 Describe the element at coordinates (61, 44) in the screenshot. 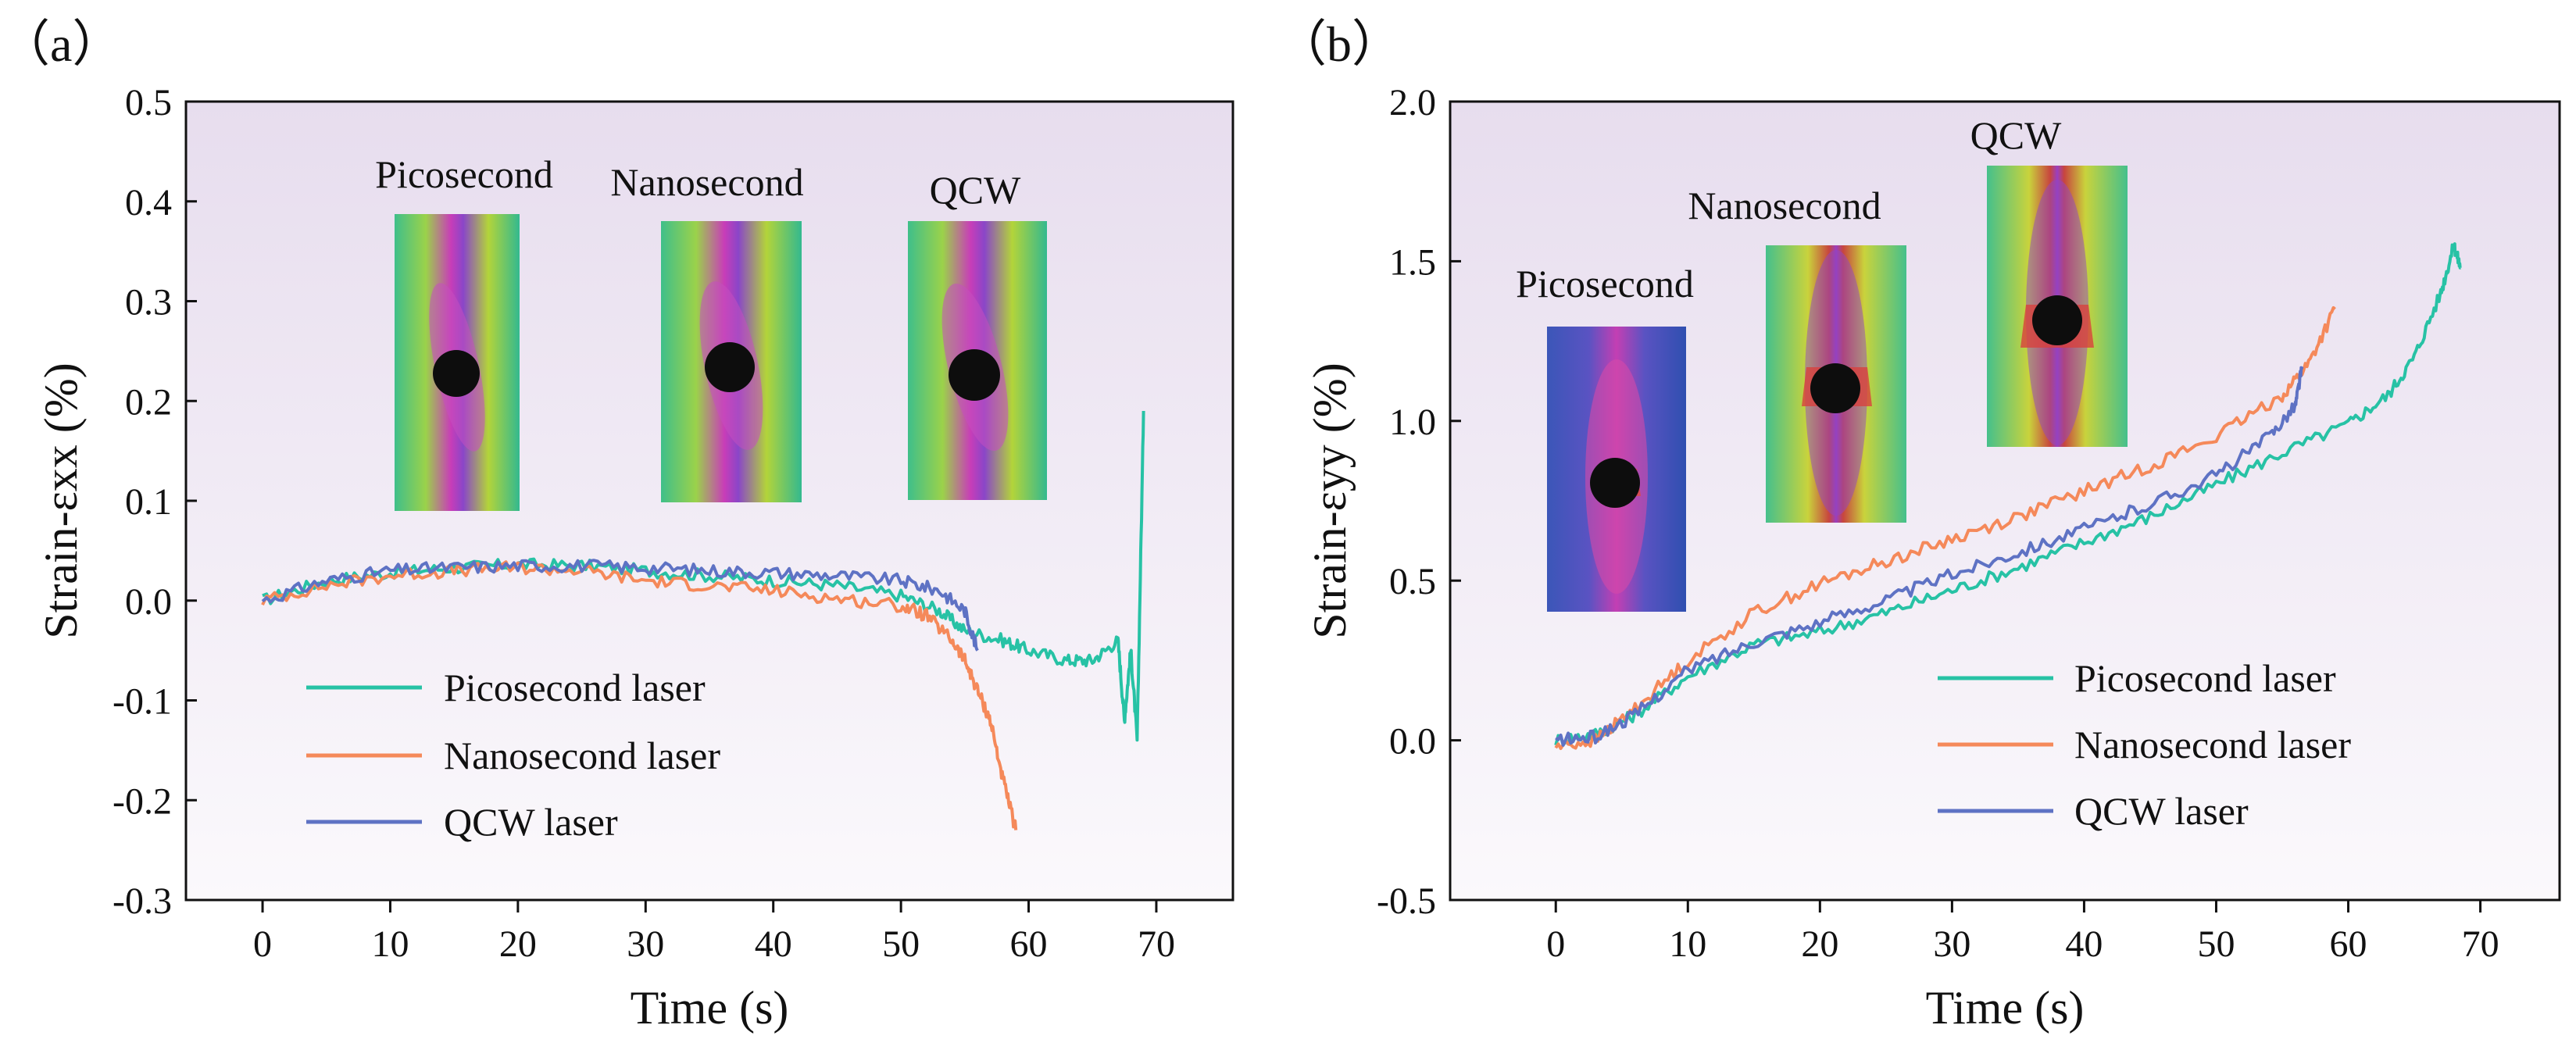

I see `panel-a-label: （a）` at that location.